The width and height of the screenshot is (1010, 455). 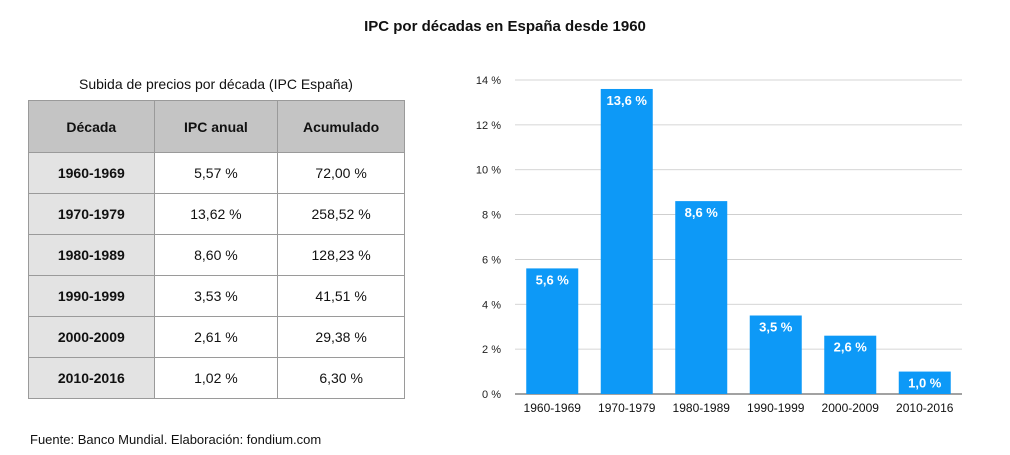 I want to click on x-tick-label: 2000-2009, so click(x=851, y=408).